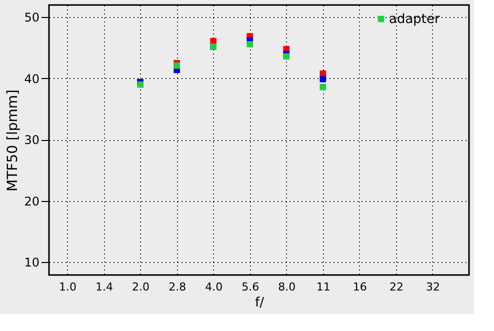 The width and height of the screenshot is (494, 331). I want to click on x-tick-label: 22, so click(396, 287).